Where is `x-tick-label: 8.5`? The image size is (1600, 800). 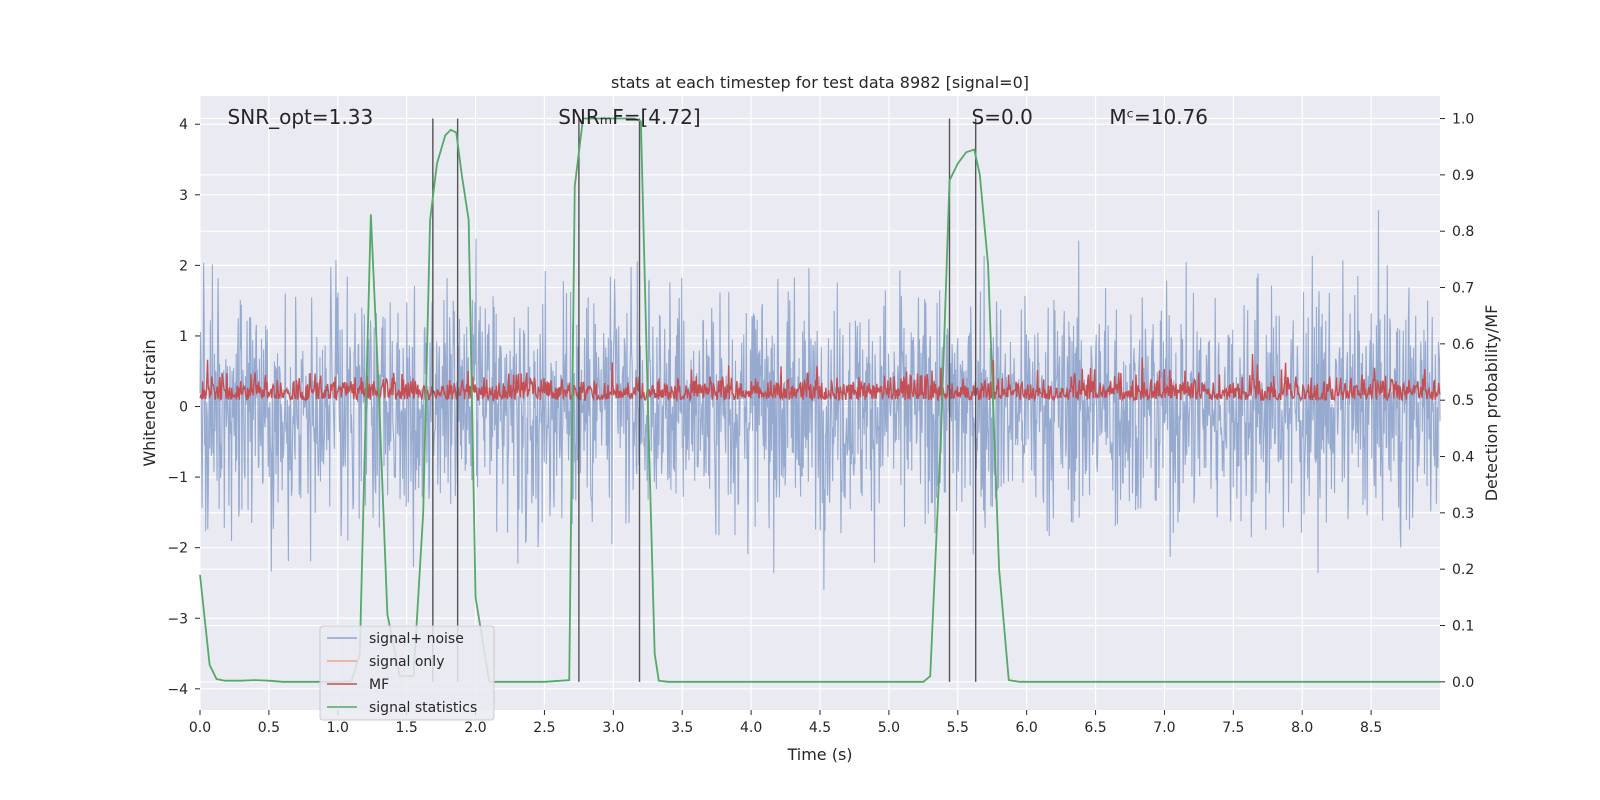
x-tick-label: 8.5 is located at coordinates (1371, 728).